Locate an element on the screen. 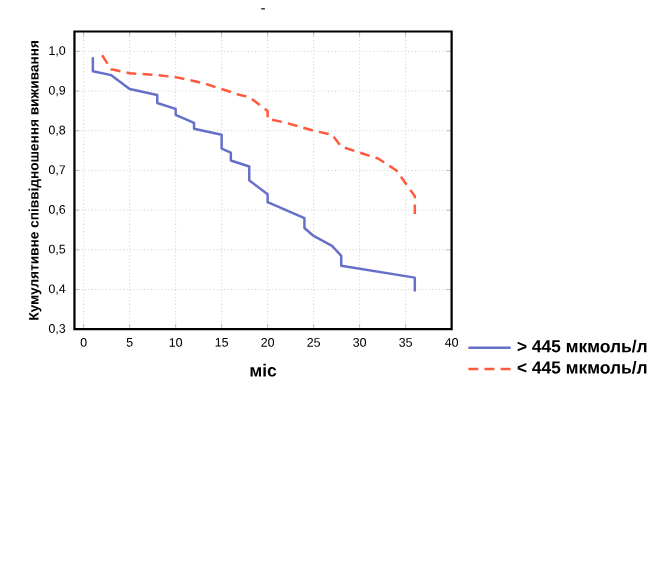 This screenshot has width=660, height=568. x-axis-title: міс is located at coordinates (263, 370).